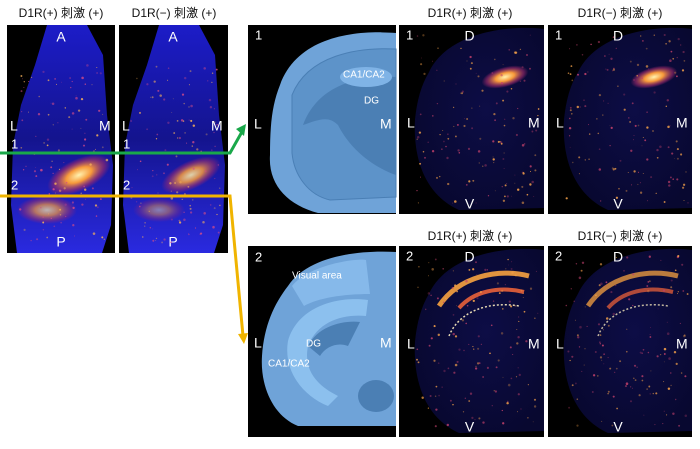 The width and height of the screenshot is (700, 449). What do you see at coordinates (126, 143) in the screenshot?
I see `line-number: 1` at bounding box center [126, 143].